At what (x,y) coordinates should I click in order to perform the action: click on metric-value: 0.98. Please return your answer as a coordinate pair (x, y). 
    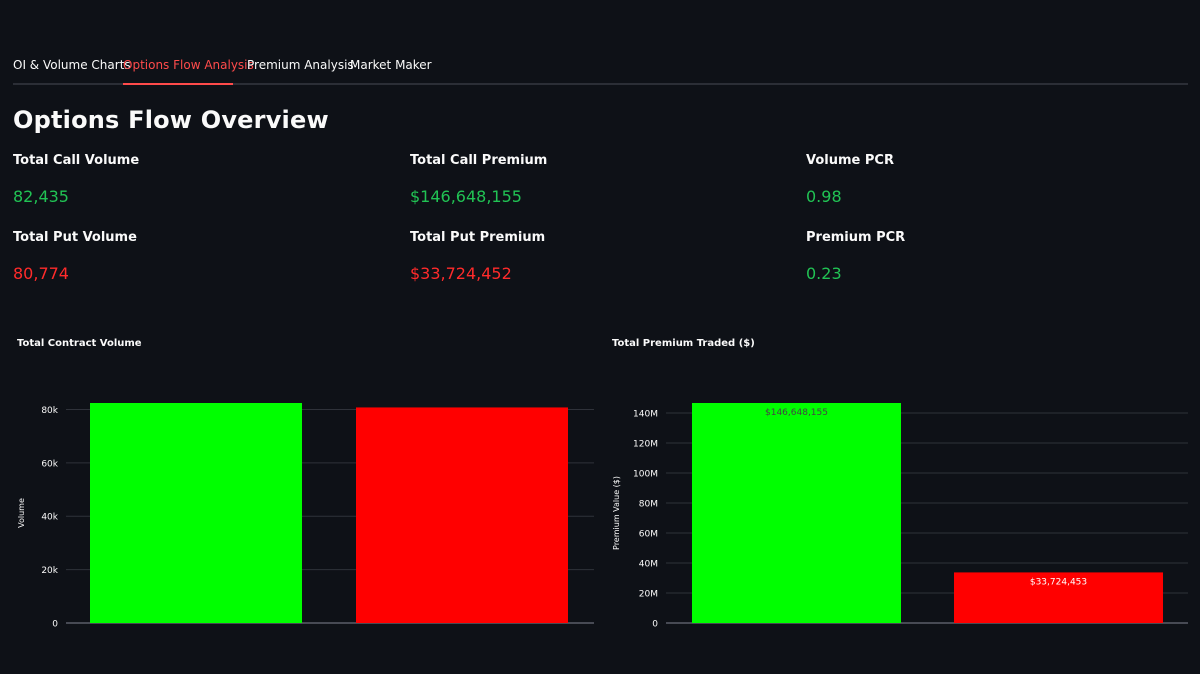
    Looking at the image, I should click on (824, 196).